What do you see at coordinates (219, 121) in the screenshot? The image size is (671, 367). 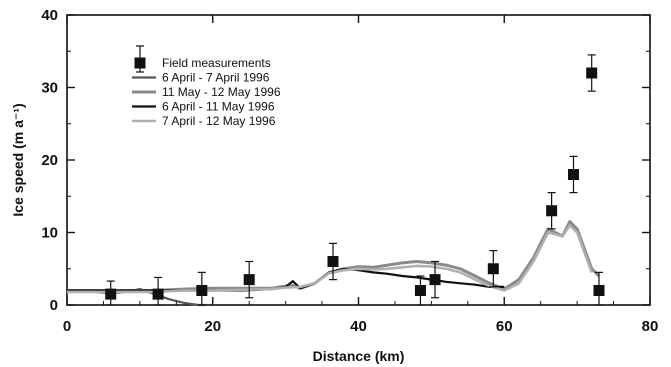 I see `legend-label: 7 April - 12 May 1996` at bounding box center [219, 121].